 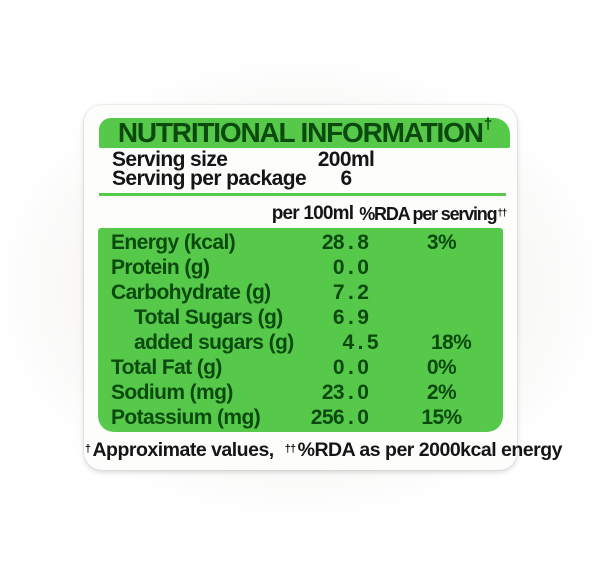 I want to click on serving-size-value: 200ml, so click(x=346, y=159).